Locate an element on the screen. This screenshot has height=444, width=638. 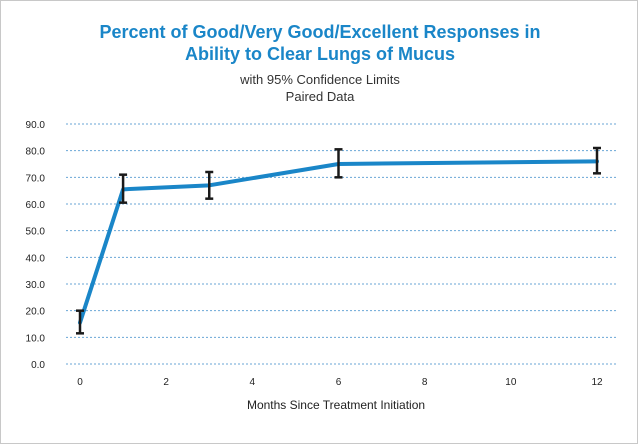
y-tick-label: 60.0 is located at coordinates (36, 205).